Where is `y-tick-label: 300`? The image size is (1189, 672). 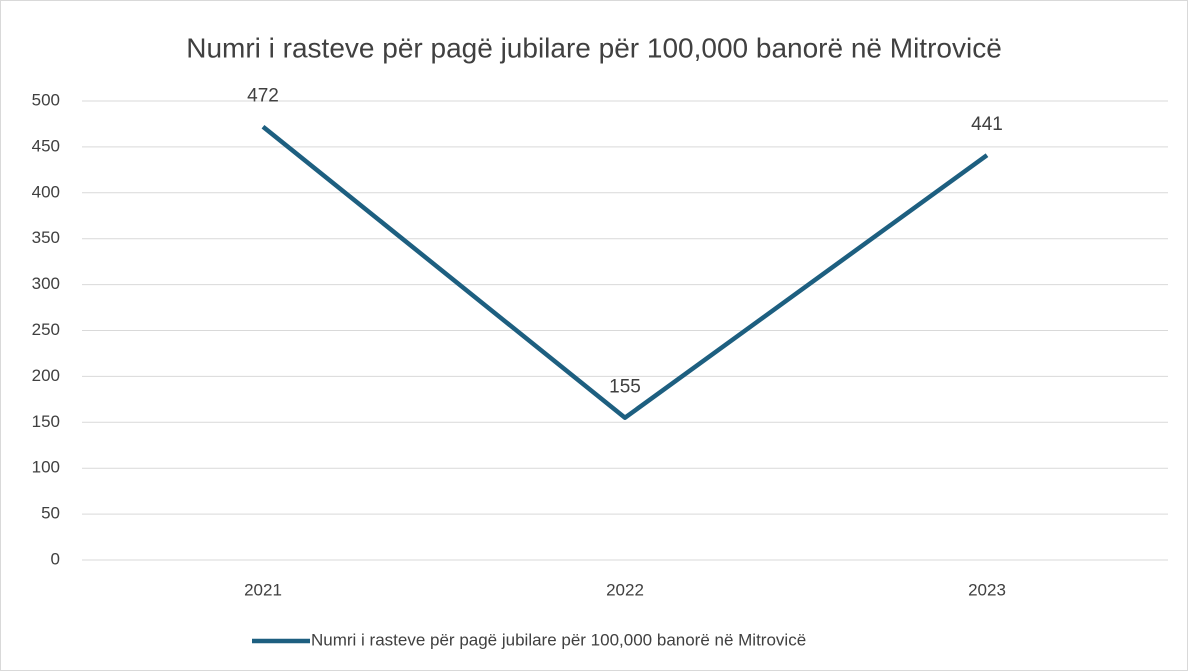
y-tick-label: 300 is located at coordinates (46, 283).